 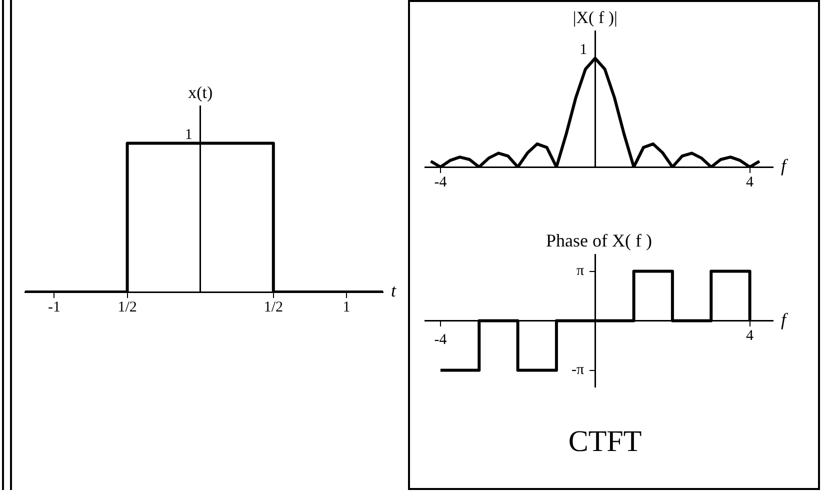 What do you see at coordinates (595, 17) in the screenshot?
I see `y-axis-title: |X( f )|` at bounding box center [595, 17].